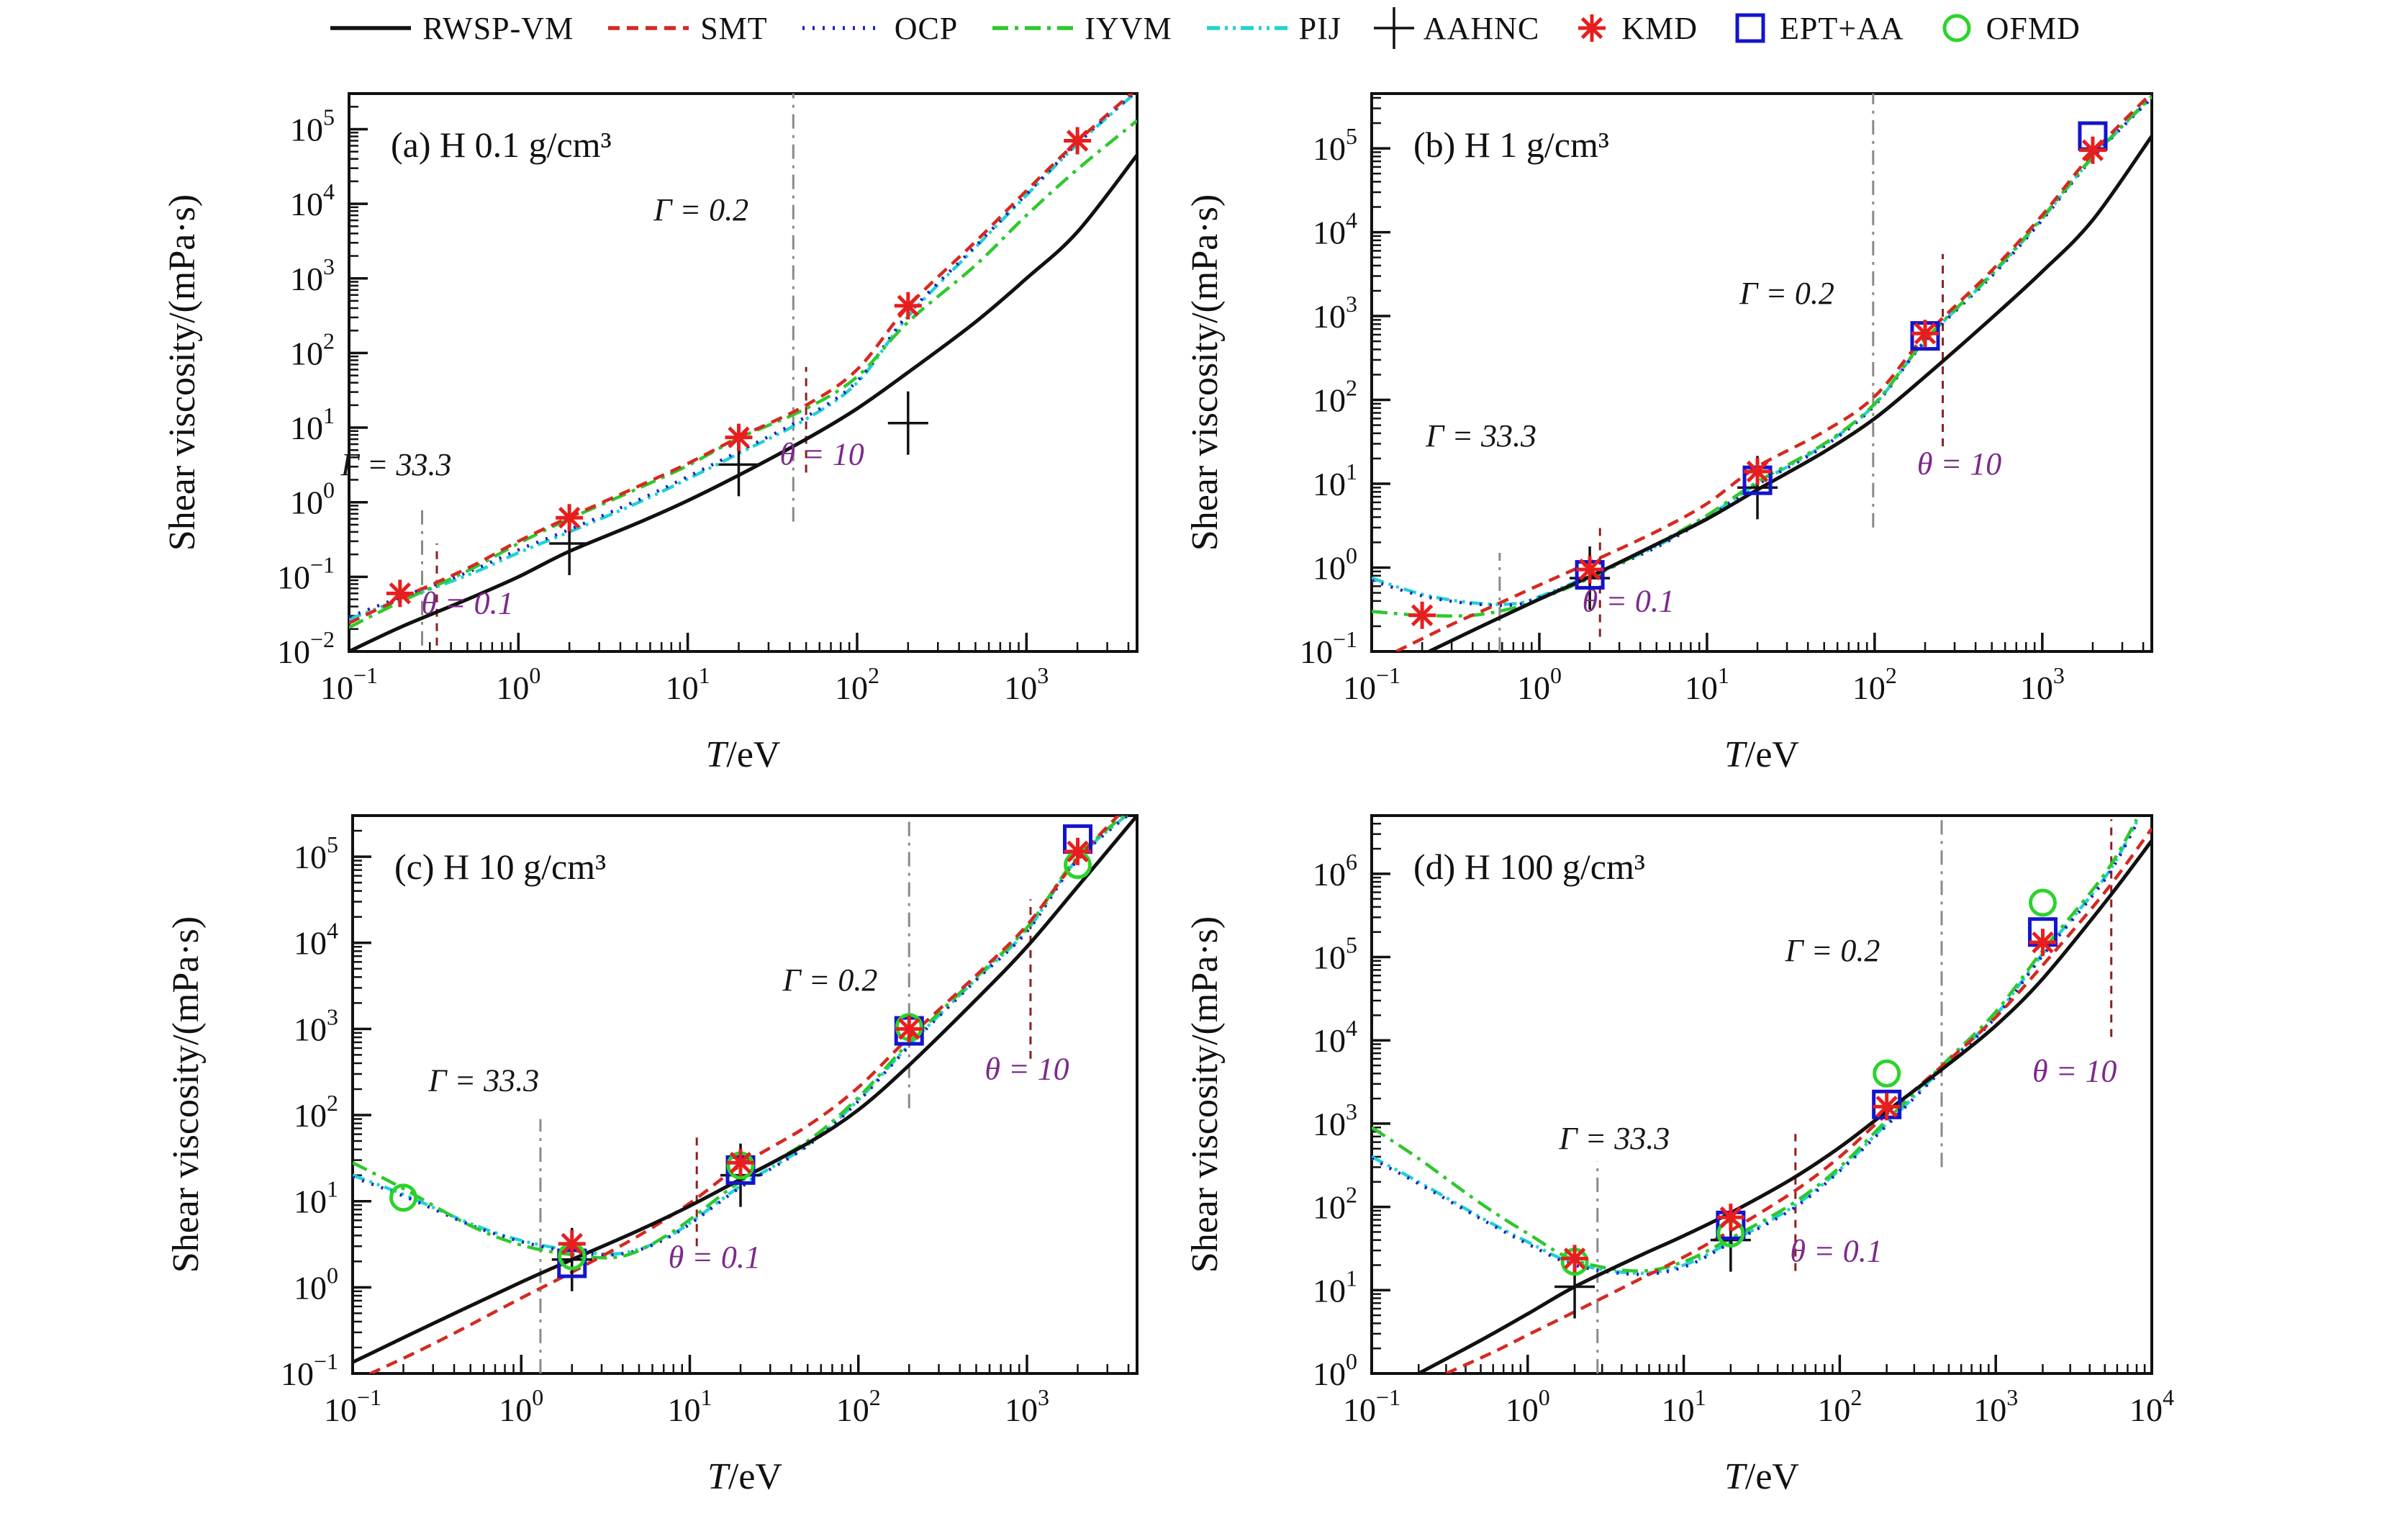  Describe the element at coordinates (498, 28) in the screenshot. I see `legend-item-label: RWSP-VM` at that location.